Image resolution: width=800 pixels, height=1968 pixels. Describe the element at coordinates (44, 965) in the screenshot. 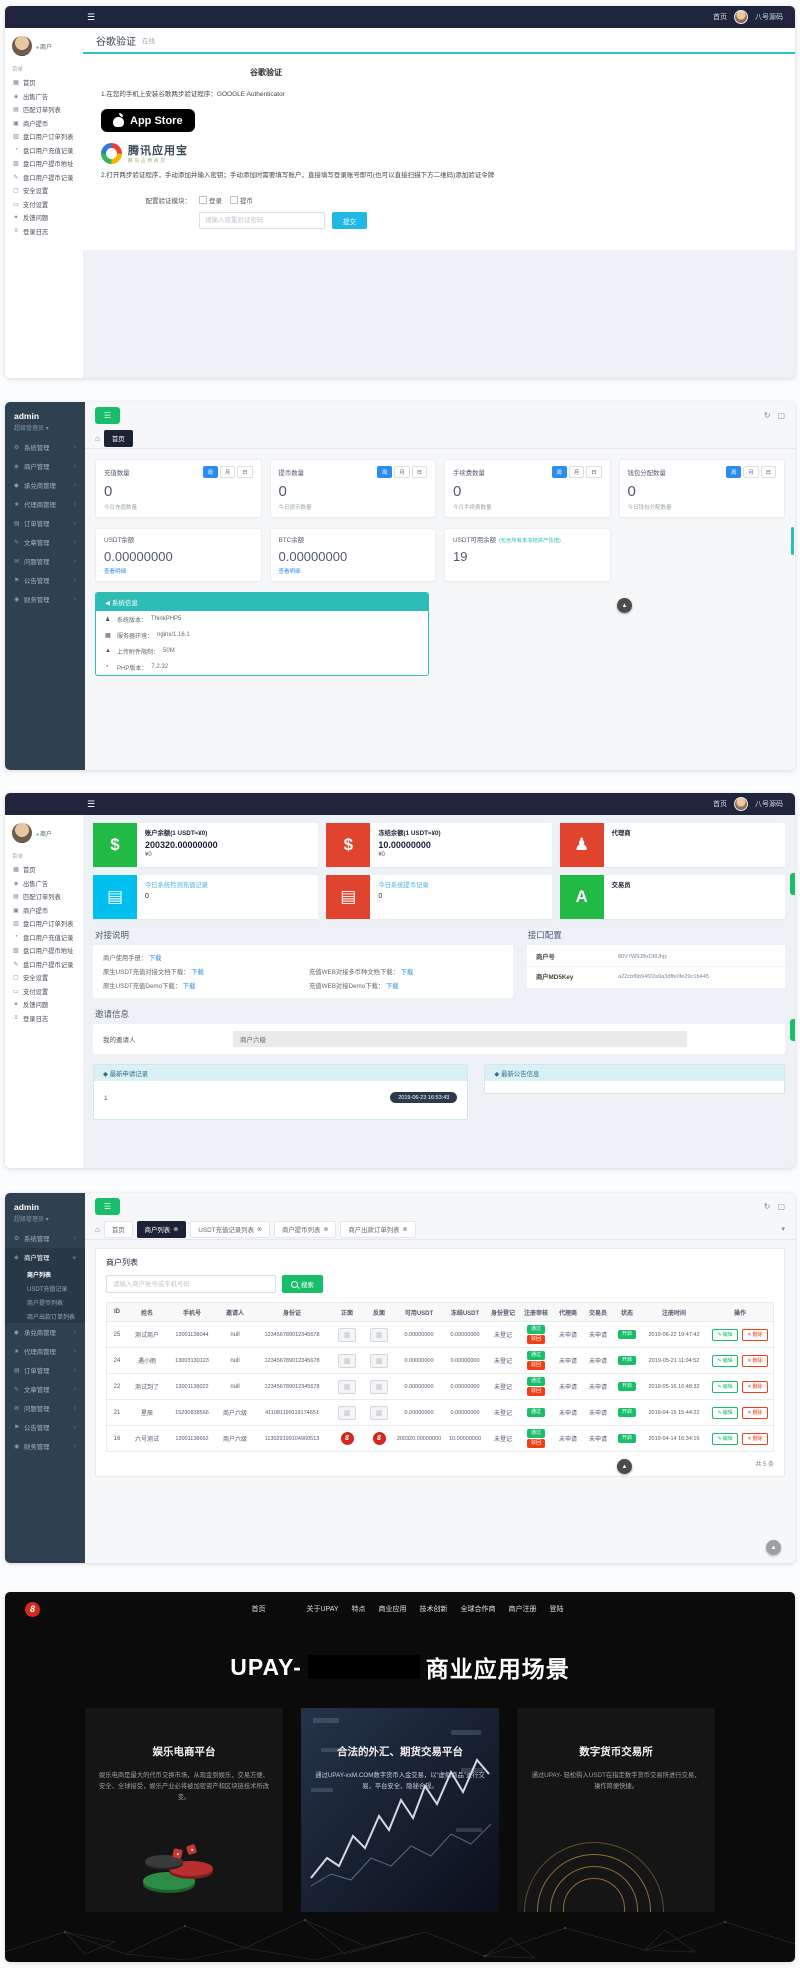

I see `sidebar-item: ✎ 盘口用户提币记录` at that location.